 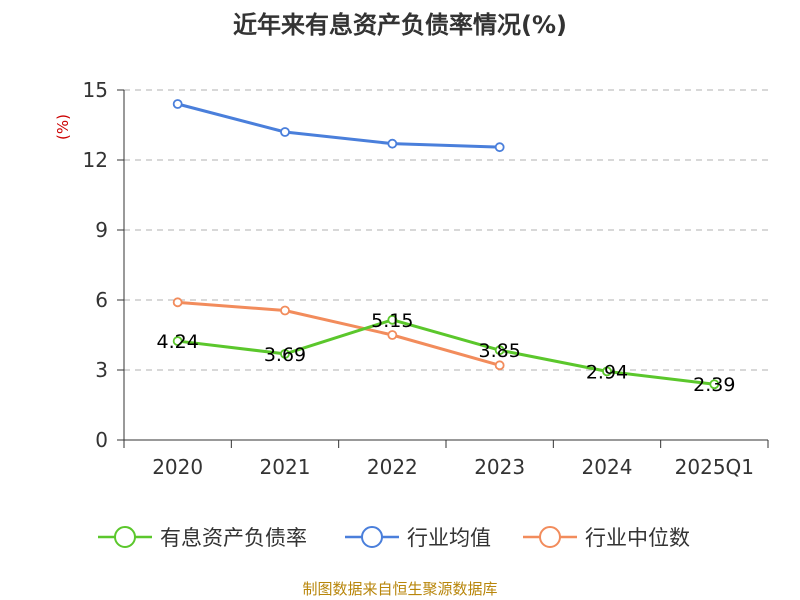 What do you see at coordinates (233, 538) in the screenshot?
I see `legend-label: 有息资产负债率` at bounding box center [233, 538].